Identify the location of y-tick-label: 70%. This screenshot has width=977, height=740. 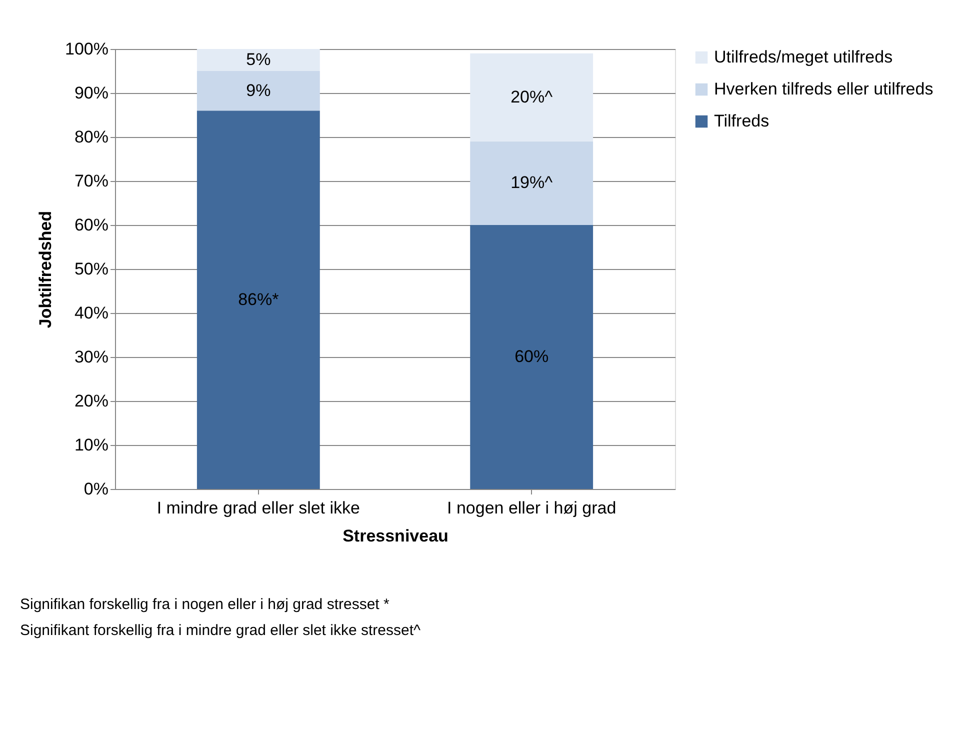
(91, 181).